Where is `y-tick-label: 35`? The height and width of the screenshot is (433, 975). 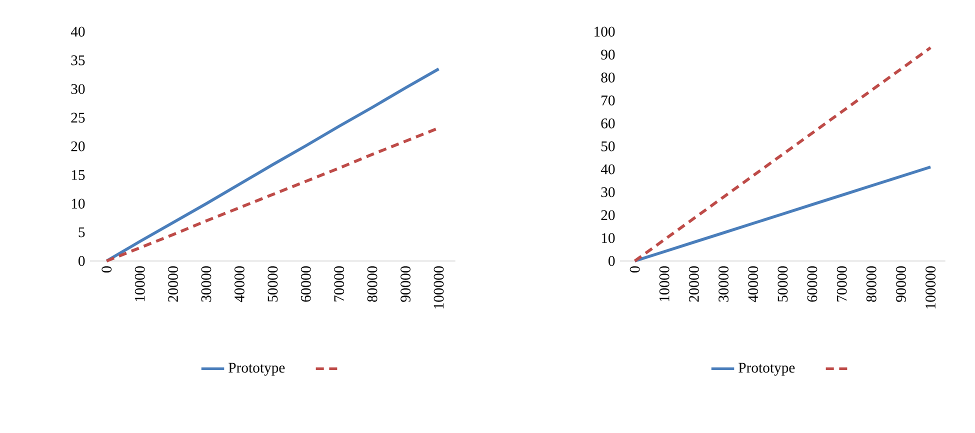
y-tick-label: 35 is located at coordinates (78, 60).